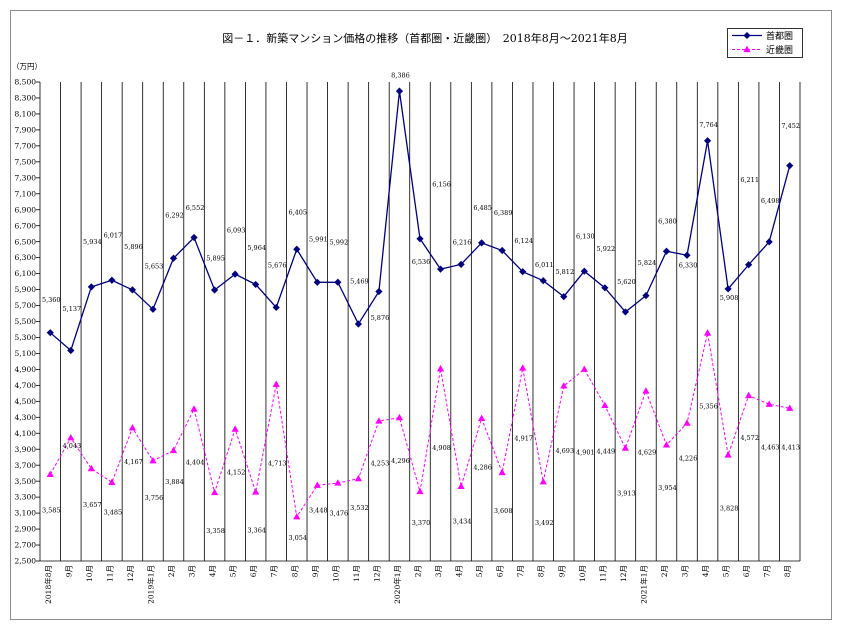  I want to click on series-1-data-label: 4,226, so click(688, 459).